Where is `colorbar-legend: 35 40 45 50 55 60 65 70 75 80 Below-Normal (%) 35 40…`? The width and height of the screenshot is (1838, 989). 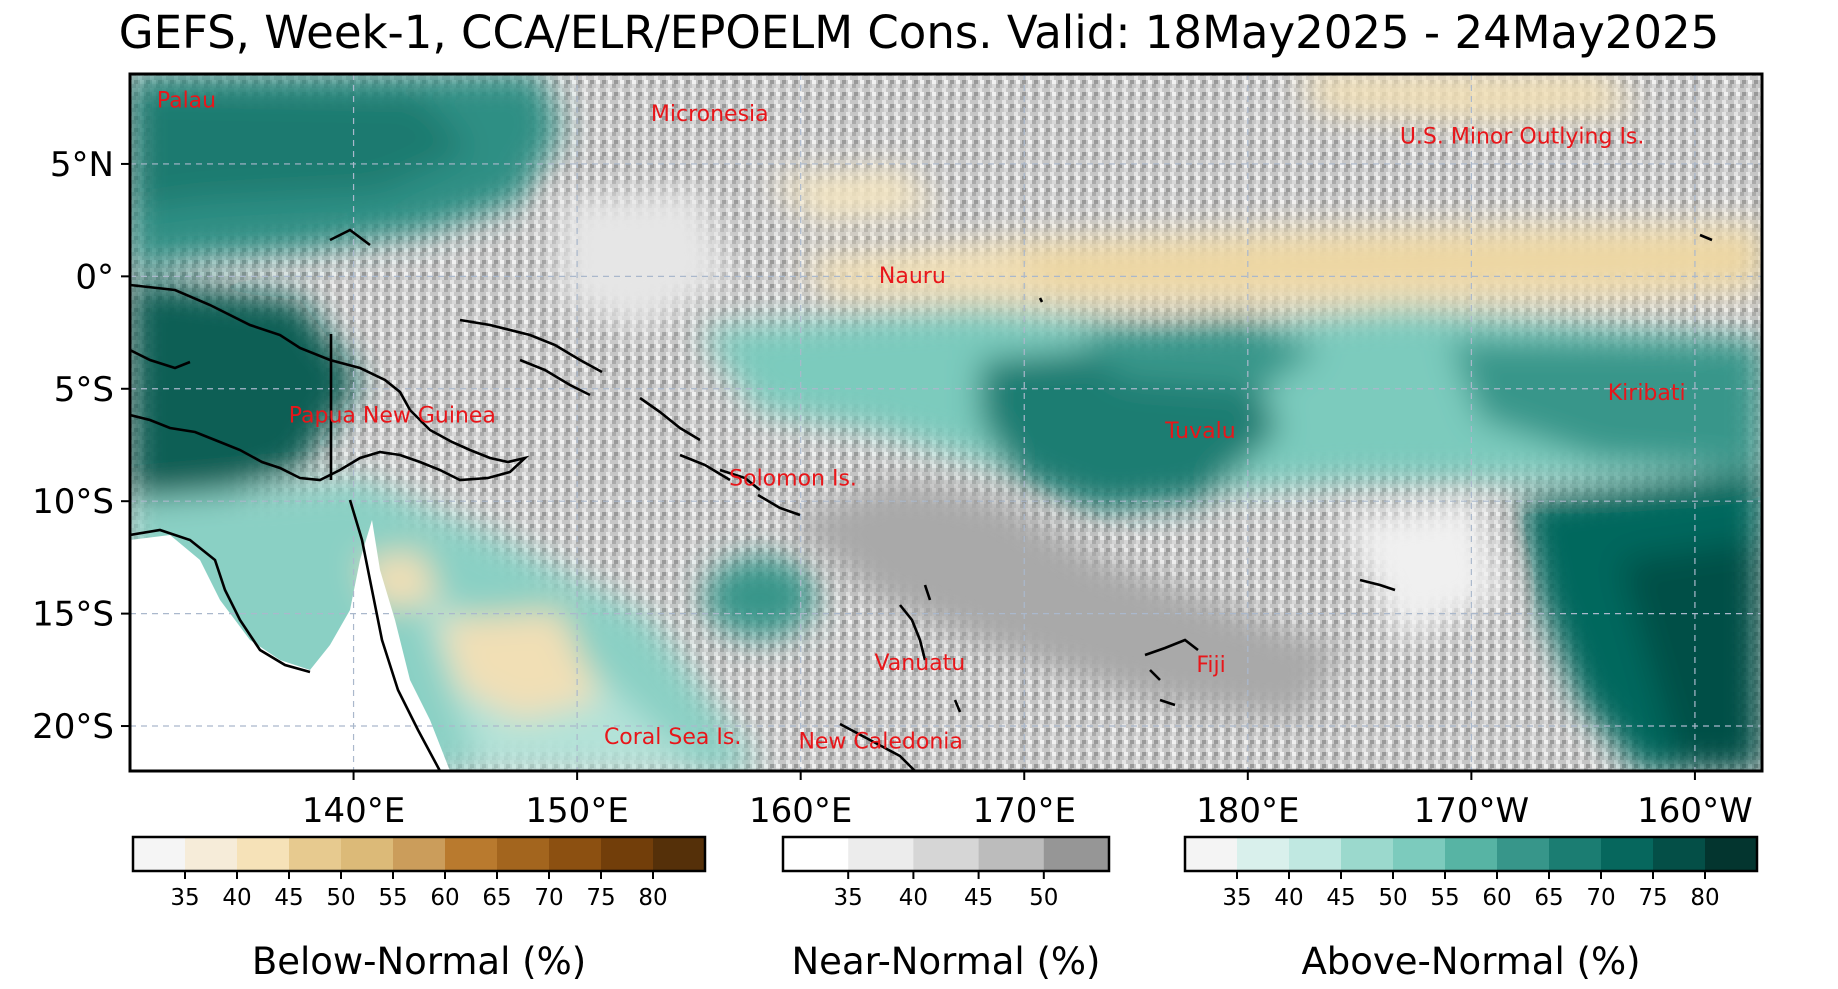
colorbar-legend: 35 40 45 50 55 60 65 70 75 80 Below-Normal (%) 35 40… is located at coordinates (945, 909).